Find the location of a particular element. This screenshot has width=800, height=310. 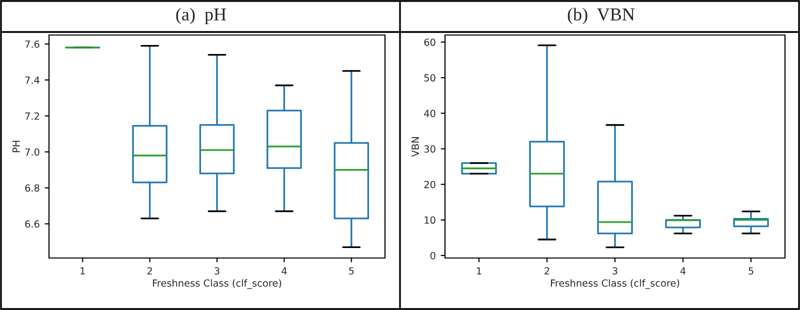

chart-title: (a) pH is located at coordinates (201, 16).